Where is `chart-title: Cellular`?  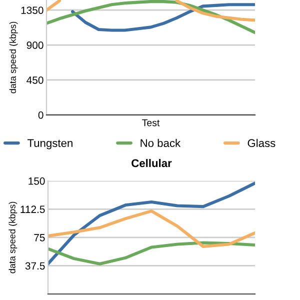
chart-title: Cellular is located at coordinates (152, 163).